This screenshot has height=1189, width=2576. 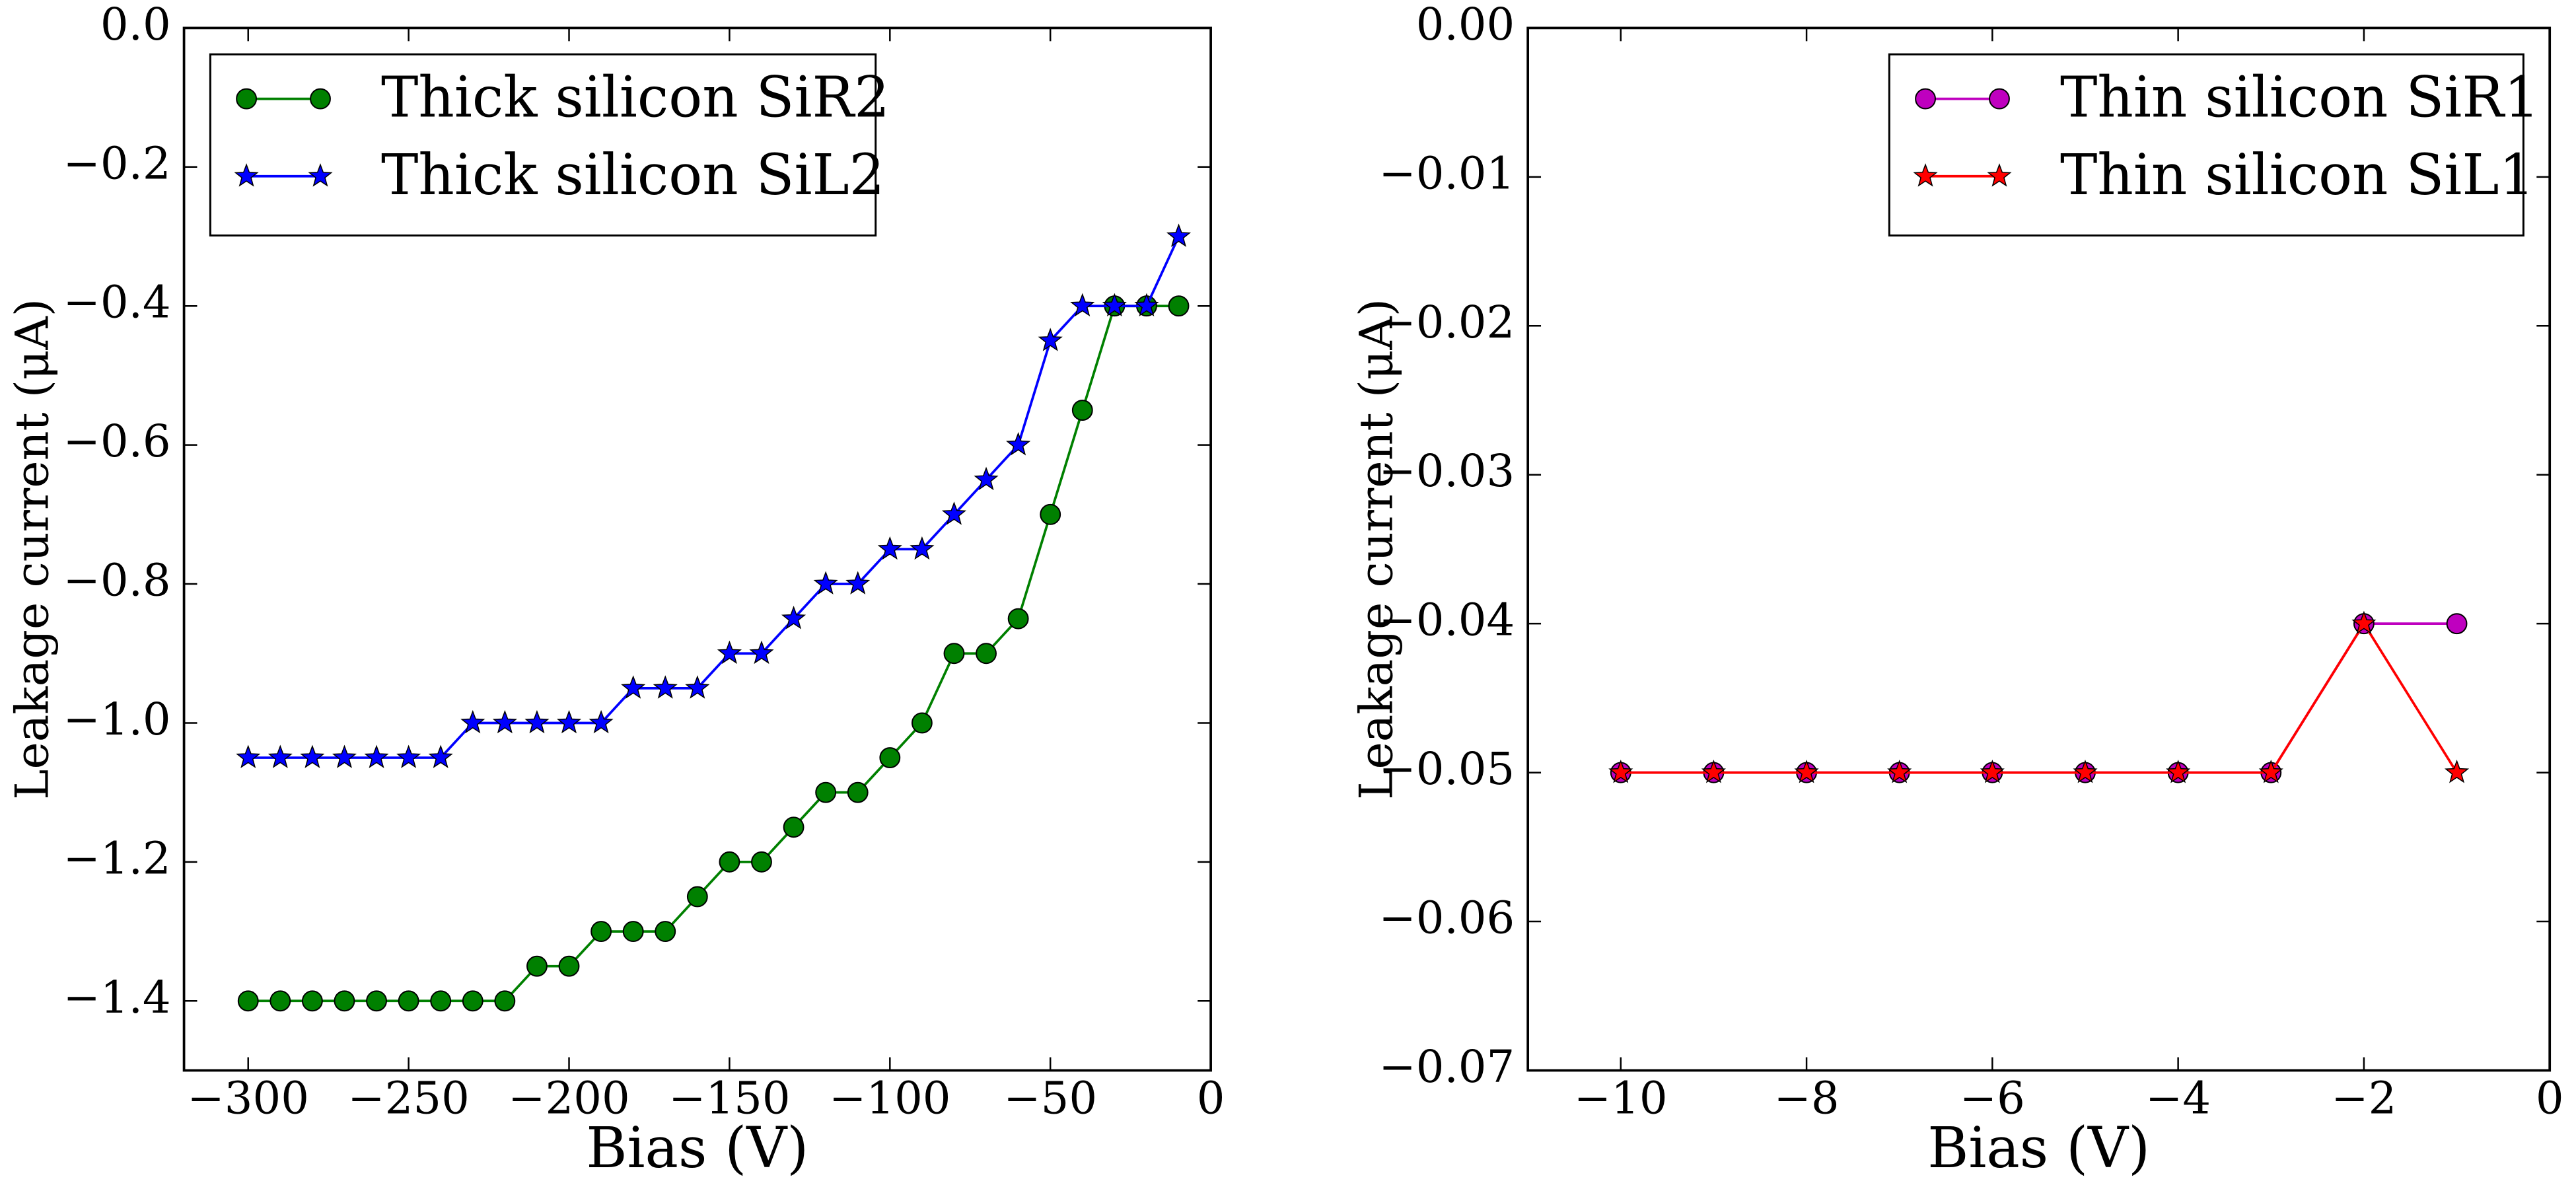 I want to click on legend-box, so click(x=2206, y=145).